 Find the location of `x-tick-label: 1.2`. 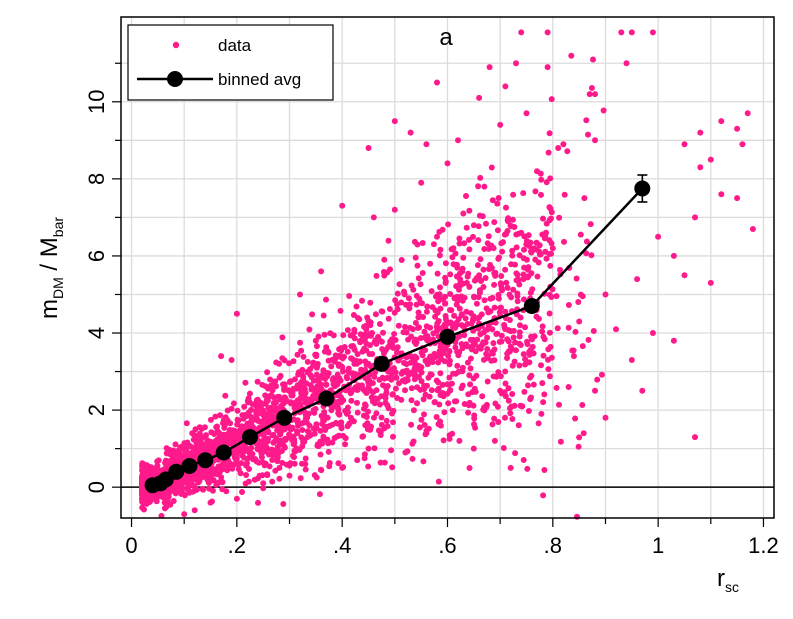

x-tick-label: 1.2 is located at coordinates (763, 545).